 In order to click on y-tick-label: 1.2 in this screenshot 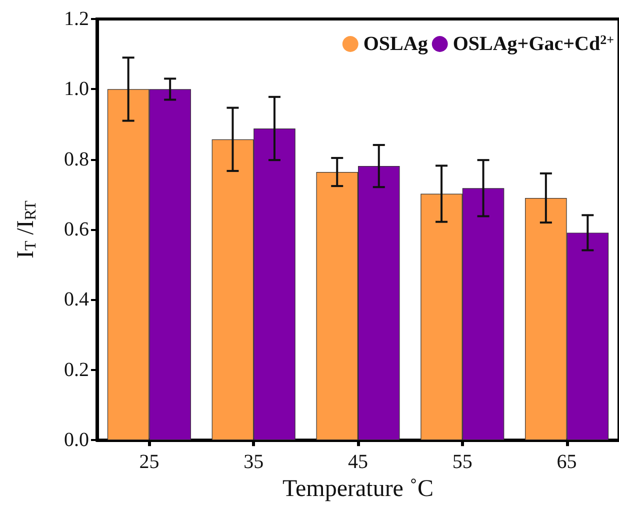, I will do `click(76, 19)`.